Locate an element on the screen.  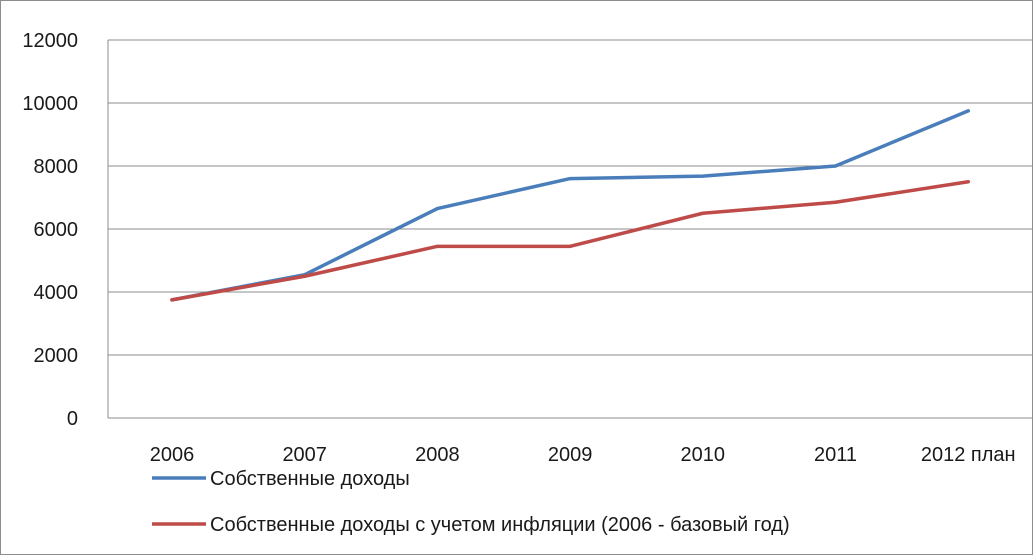
y-tick-label: 6000 is located at coordinates (56, 230).